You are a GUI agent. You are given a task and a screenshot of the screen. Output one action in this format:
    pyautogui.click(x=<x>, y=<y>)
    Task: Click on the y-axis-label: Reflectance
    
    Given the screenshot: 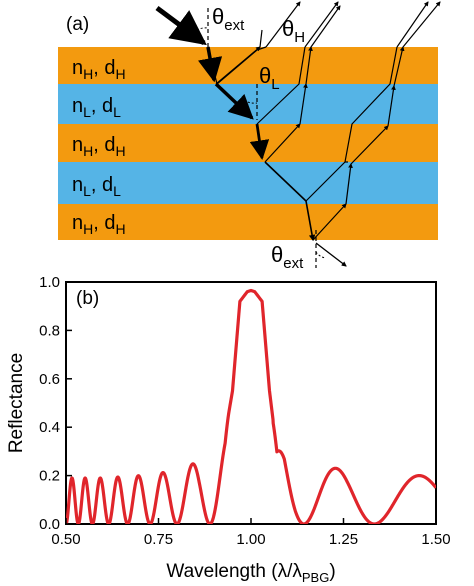 What is the action you would take?
    pyautogui.click(x=16, y=403)
    